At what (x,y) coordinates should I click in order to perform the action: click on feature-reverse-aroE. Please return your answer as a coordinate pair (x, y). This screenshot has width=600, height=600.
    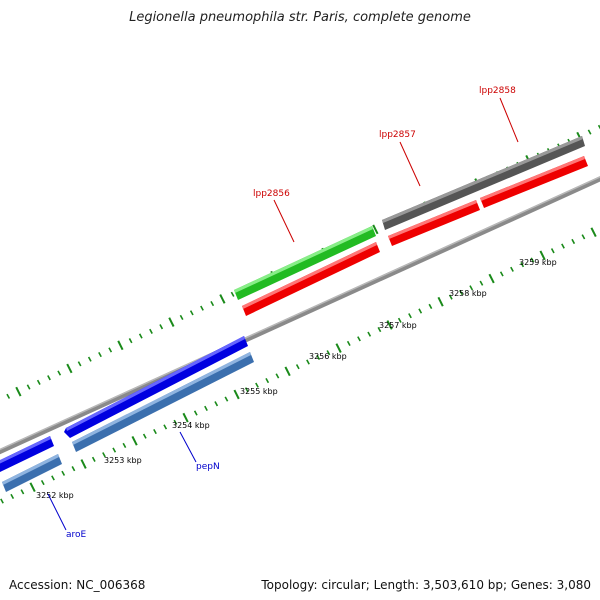
    Looking at the image, I should click on (32, 473).